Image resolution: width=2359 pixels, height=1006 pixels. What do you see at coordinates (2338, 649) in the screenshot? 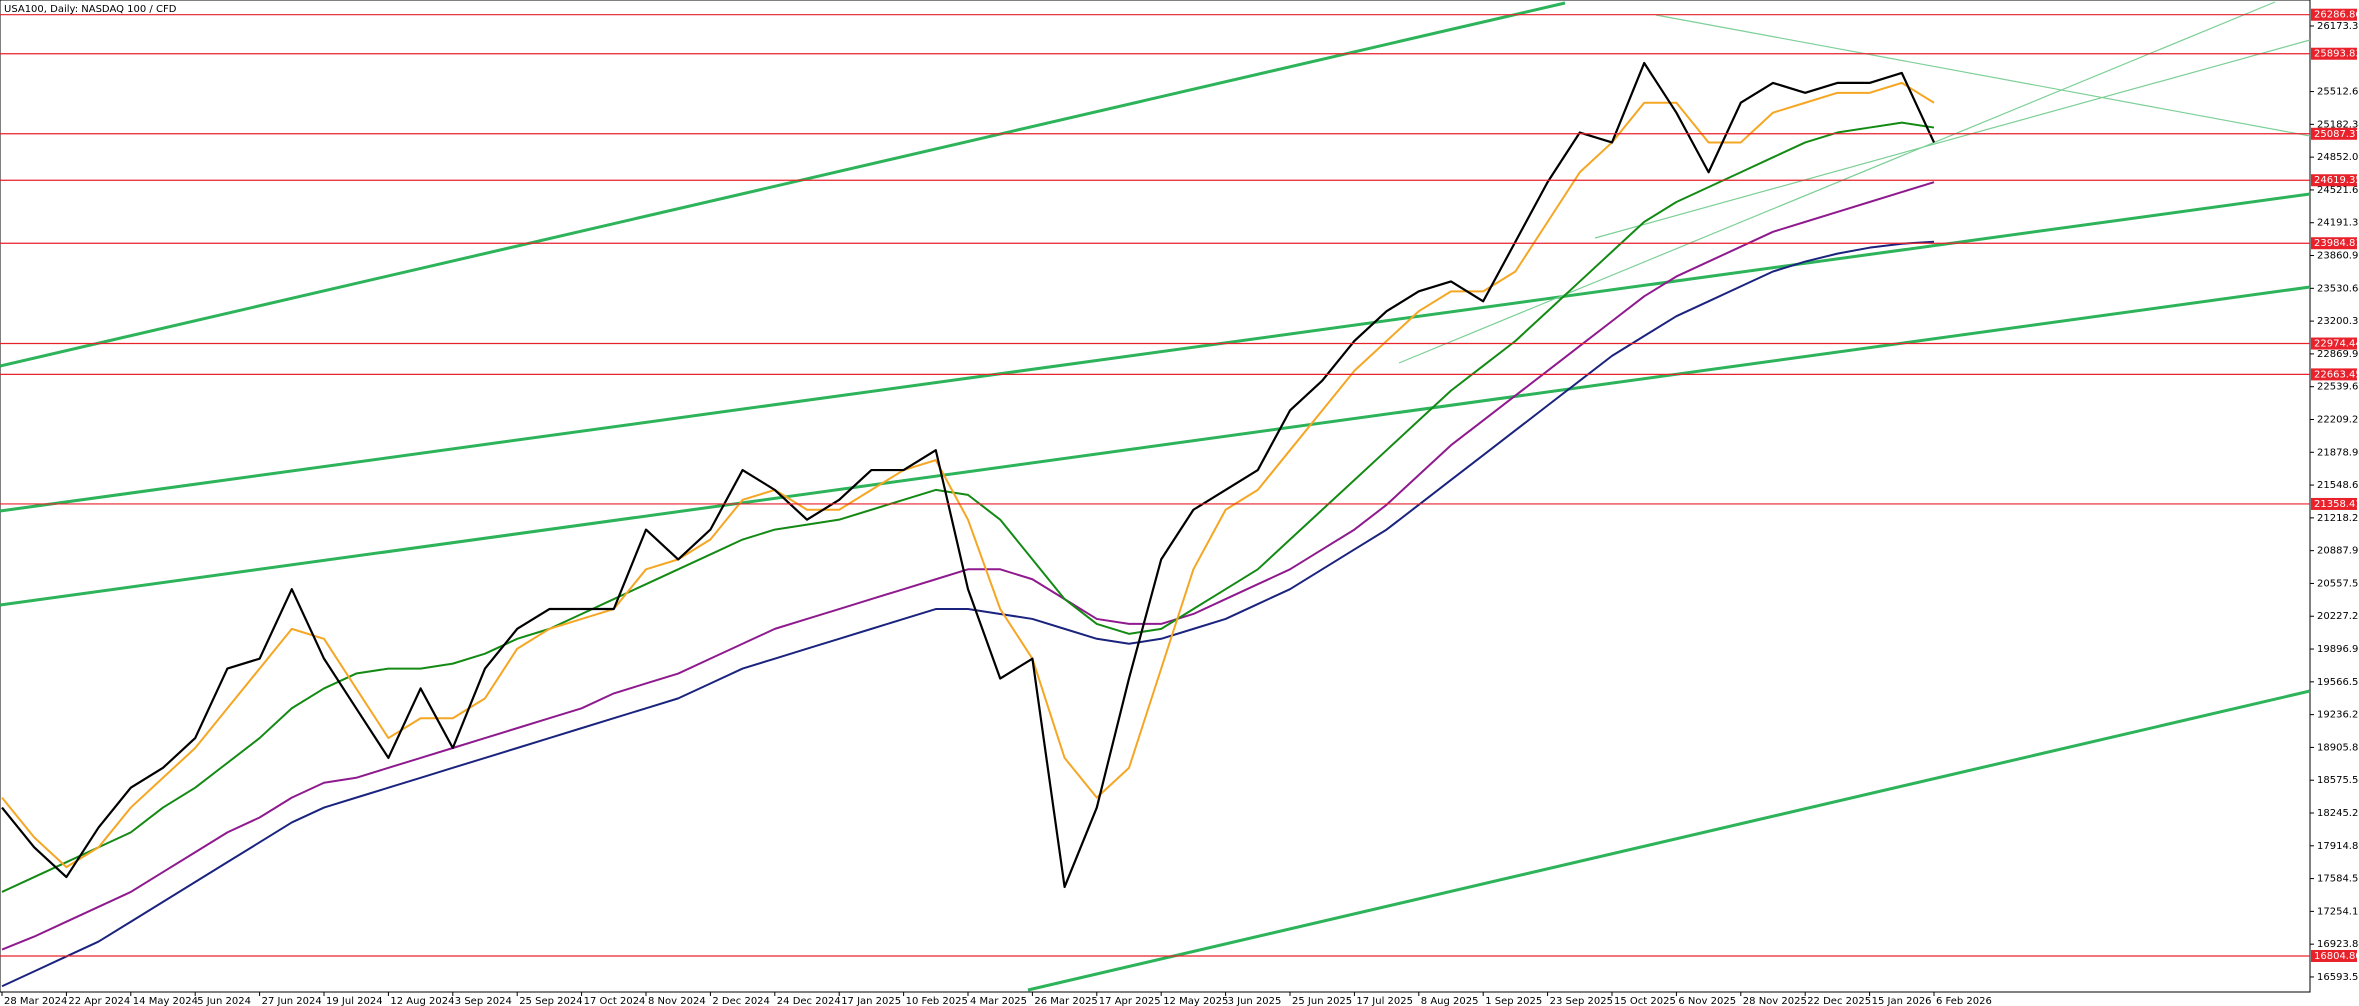
I see `y-tick-label: 19896.90` at bounding box center [2338, 649].